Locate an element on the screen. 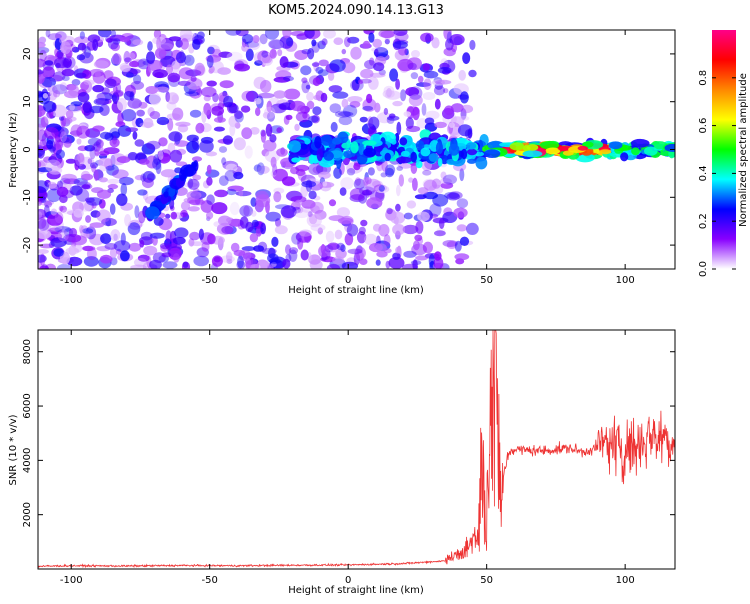 The height and width of the screenshot is (604, 750). colorbar-ticks: 0.0 0.2 0.4 0.6 0.8 is located at coordinates (717, 173).